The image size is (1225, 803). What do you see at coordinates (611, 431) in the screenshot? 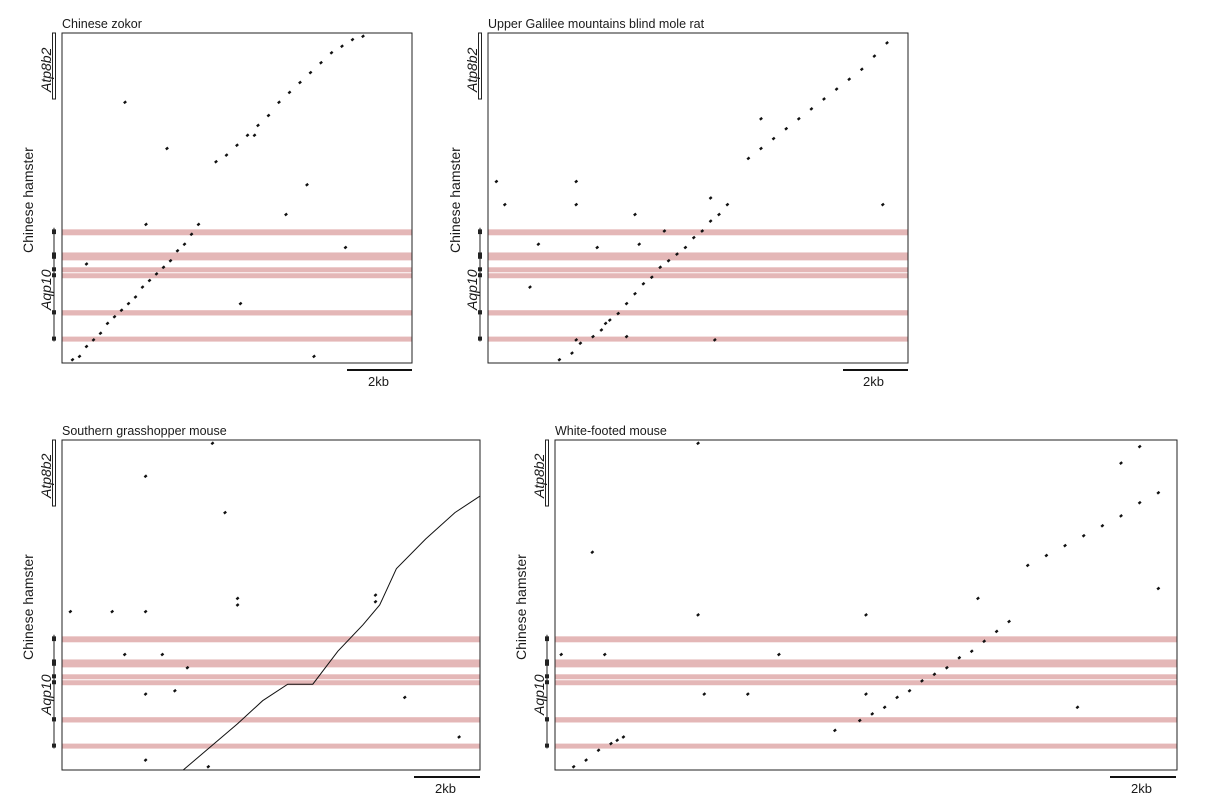
I see `panel-title: White-footed mouse` at bounding box center [611, 431].